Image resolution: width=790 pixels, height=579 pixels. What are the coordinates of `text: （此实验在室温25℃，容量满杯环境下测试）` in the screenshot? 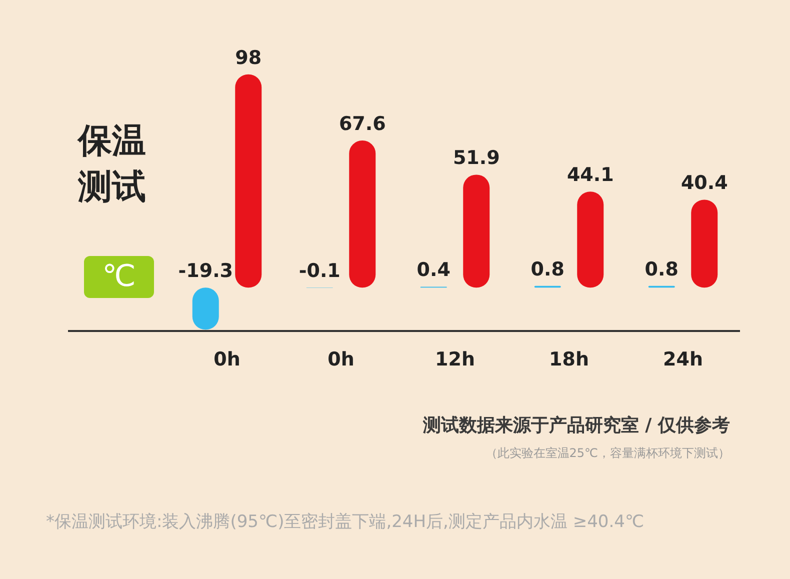 It's located at (607, 453).